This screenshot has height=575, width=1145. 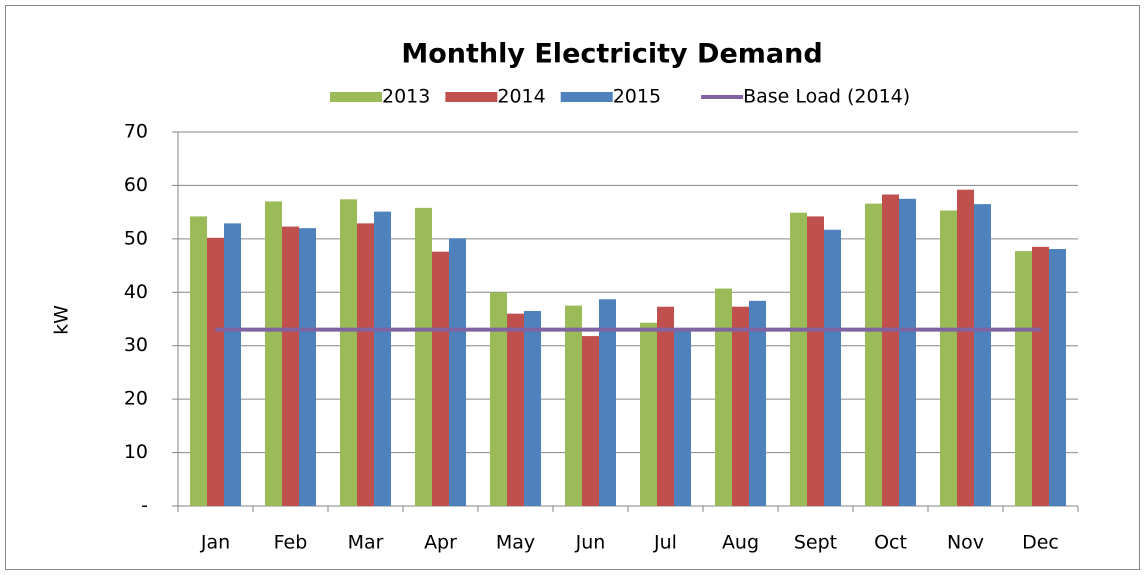 I want to click on x-tick-label: Dec, so click(x=1040, y=543).